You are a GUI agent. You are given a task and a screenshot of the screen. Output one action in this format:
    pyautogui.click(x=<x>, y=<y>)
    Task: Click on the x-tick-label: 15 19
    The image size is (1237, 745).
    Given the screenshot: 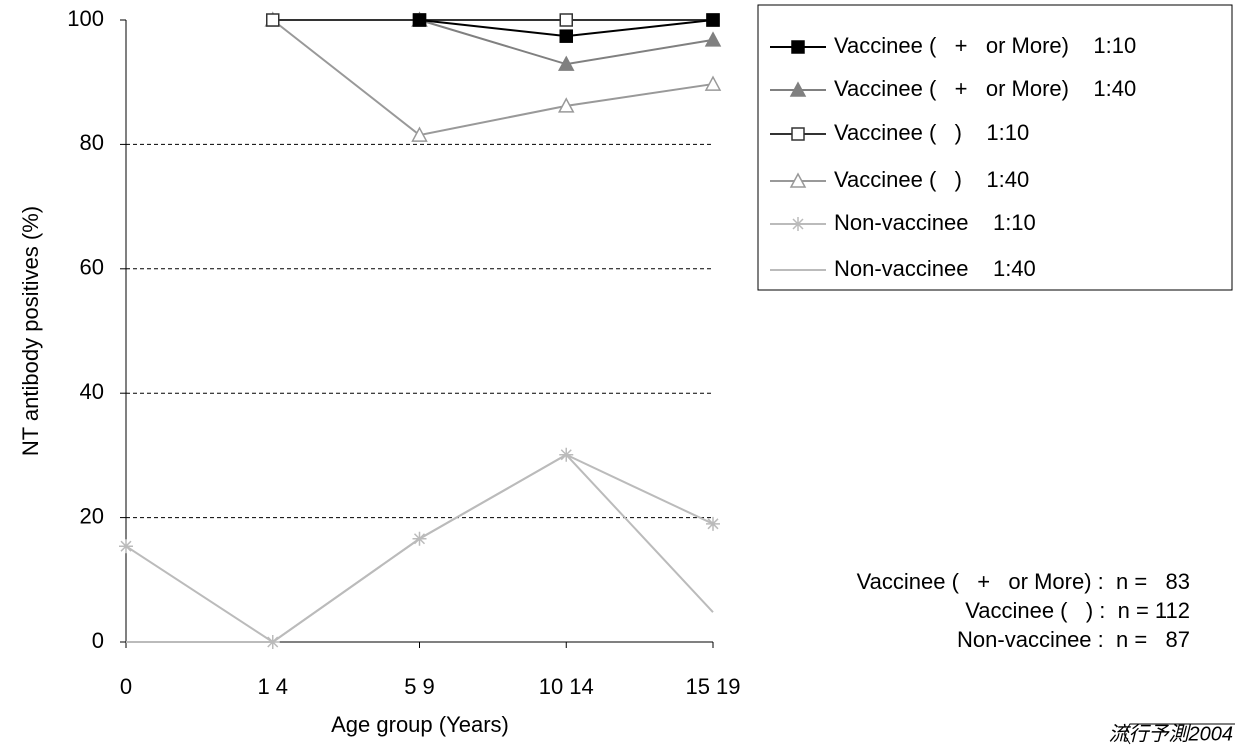 What is the action you would take?
    pyautogui.click(x=712, y=686)
    